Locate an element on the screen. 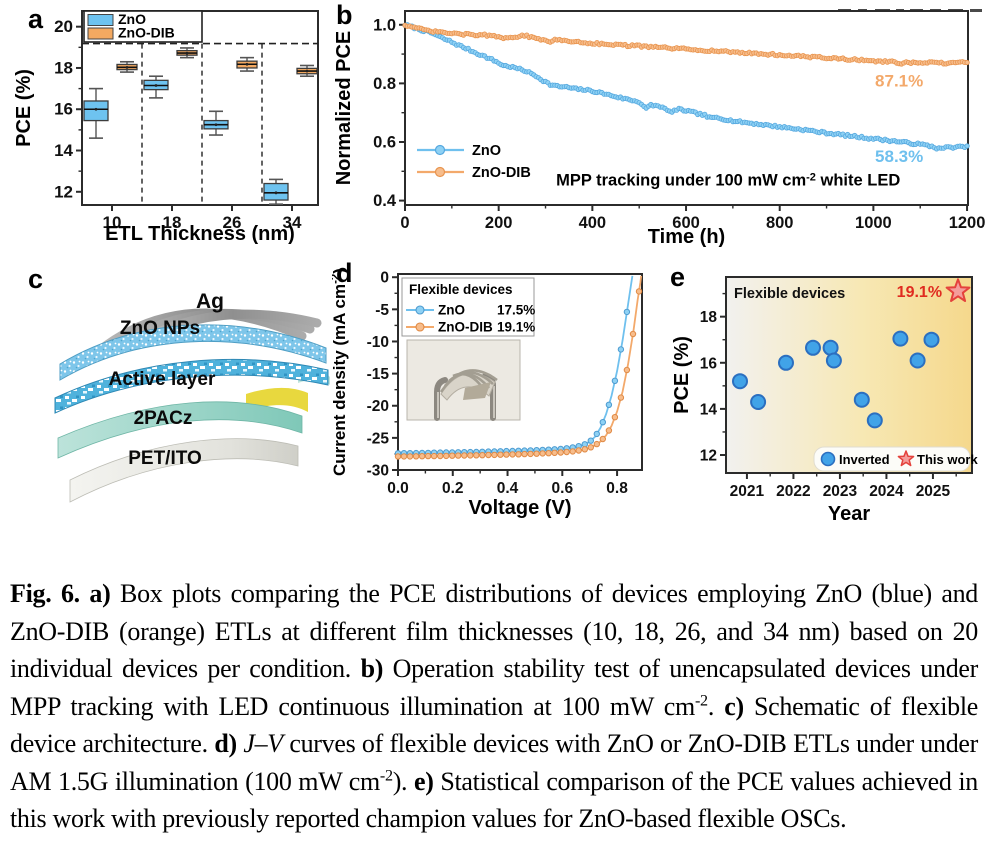  label-zno-nps: ZnO NPs is located at coordinates (160, 328).